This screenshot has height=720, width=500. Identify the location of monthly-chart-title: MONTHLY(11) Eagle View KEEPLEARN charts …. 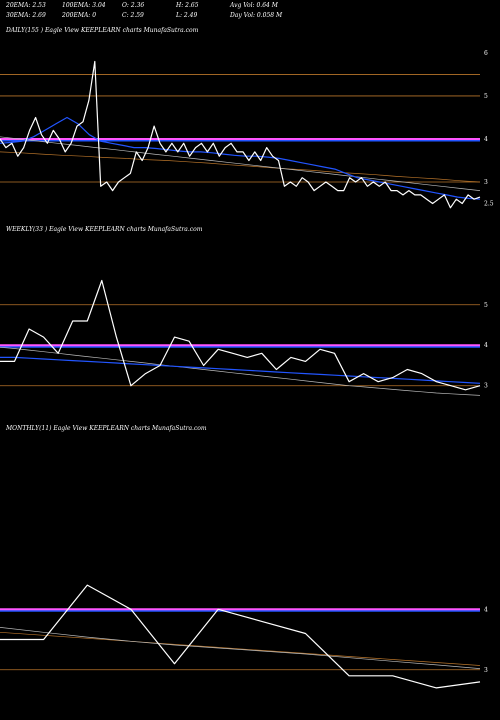
(106, 428).